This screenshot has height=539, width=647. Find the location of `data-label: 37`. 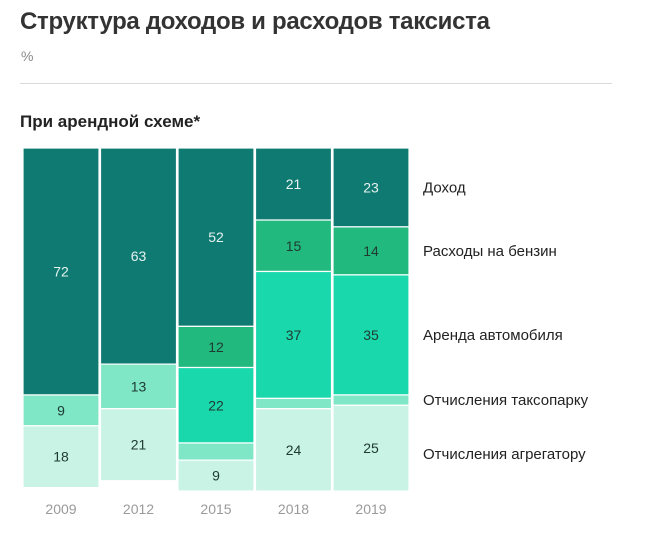

data-label: 37 is located at coordinates (294, 335).